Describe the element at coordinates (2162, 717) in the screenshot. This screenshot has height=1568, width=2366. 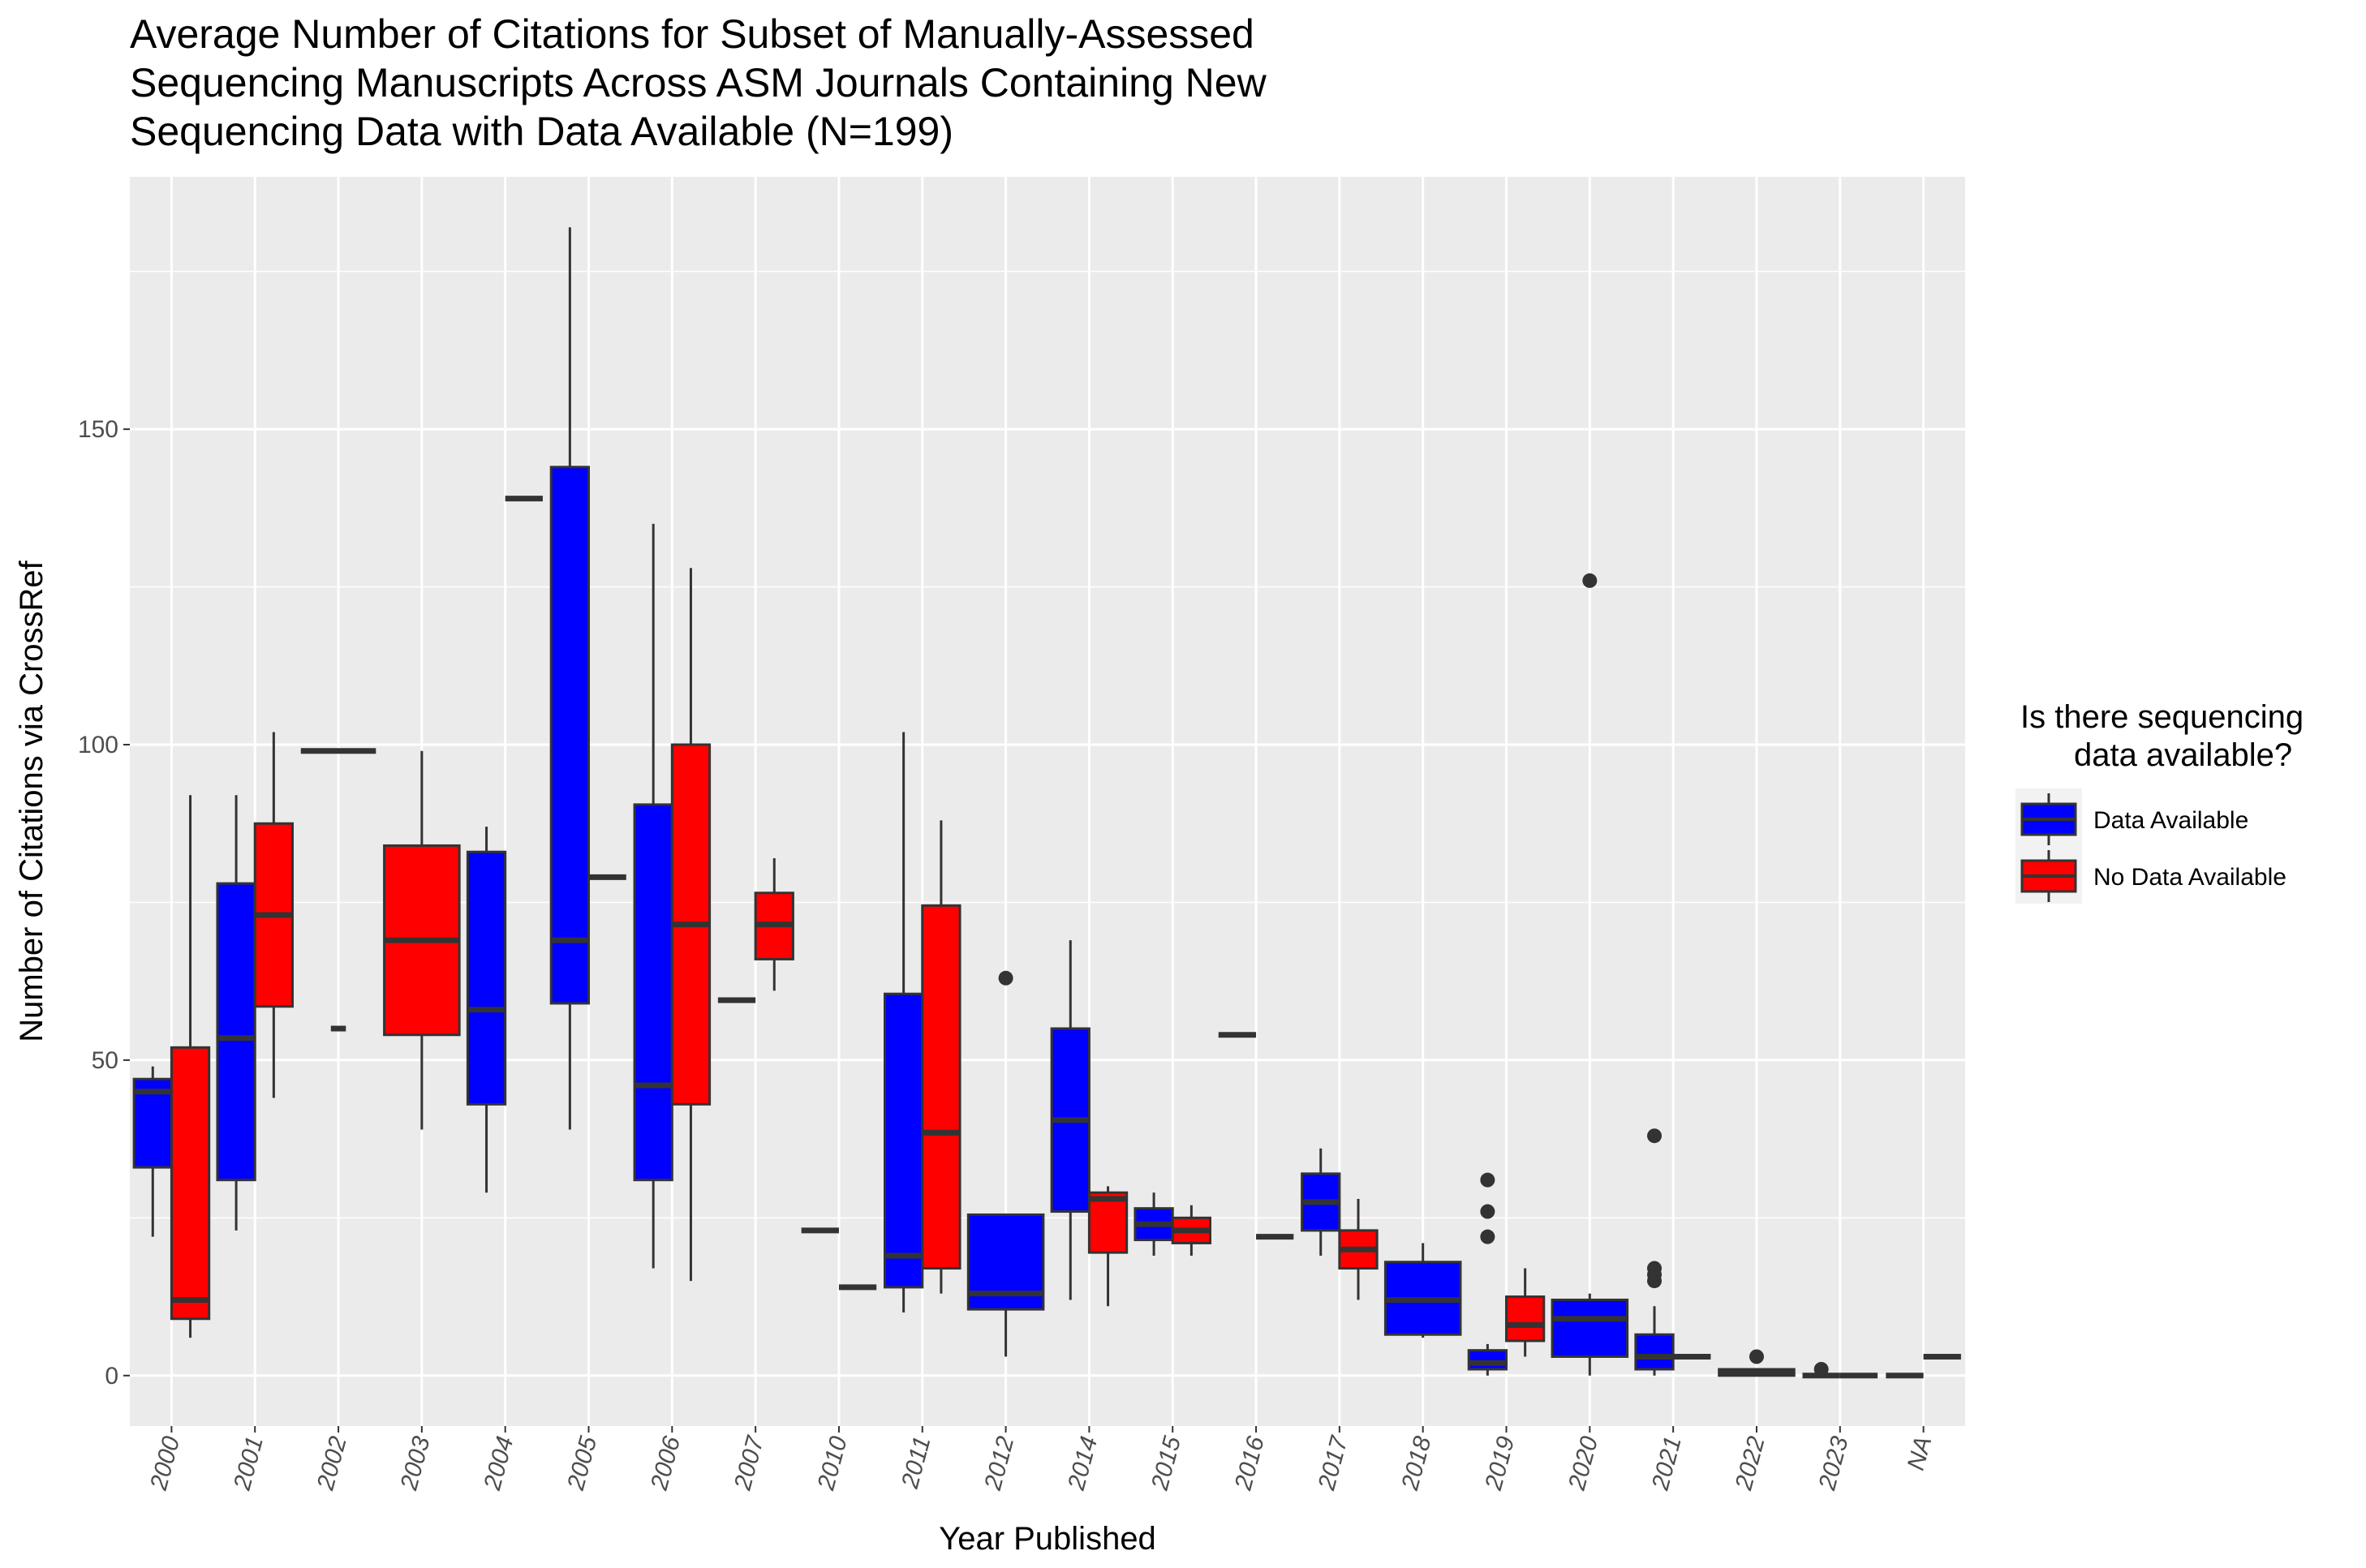
I see `legend-title-line-1: Is there sequencing` at that location.